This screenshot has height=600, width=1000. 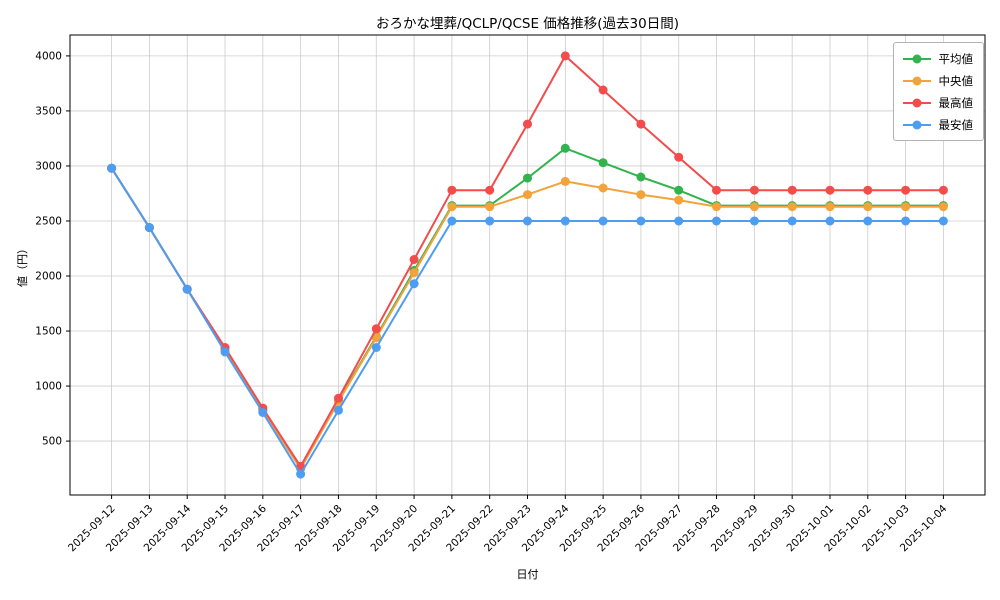 I want to click on legend: 平均値中央値最高値最安値, so click(x=938, y=91).